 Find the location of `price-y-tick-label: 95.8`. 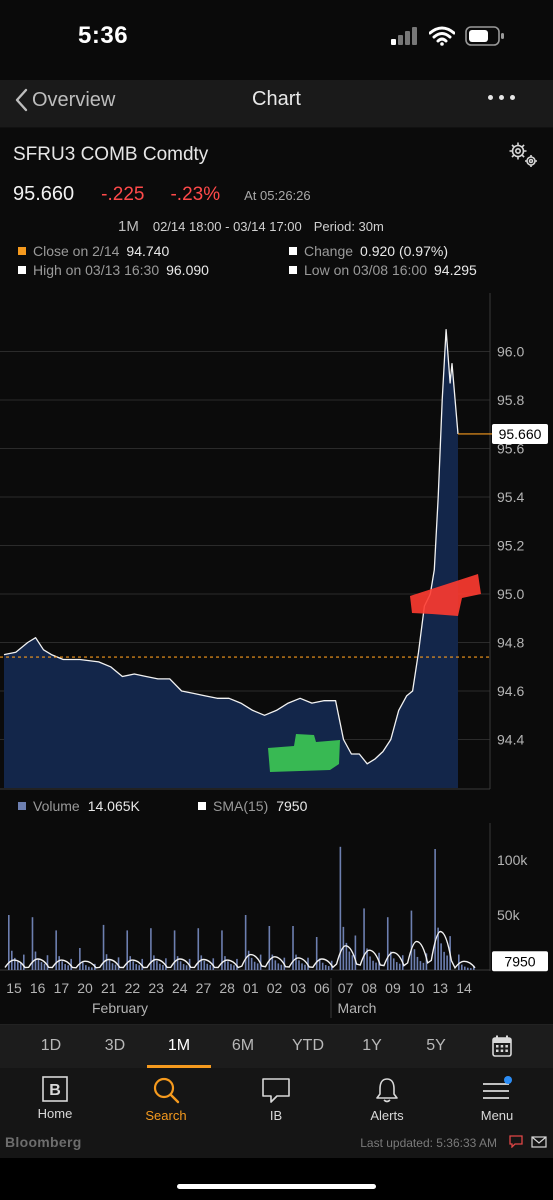

price-y-tick-label: 95.8 is located at coordinates (510, 400).